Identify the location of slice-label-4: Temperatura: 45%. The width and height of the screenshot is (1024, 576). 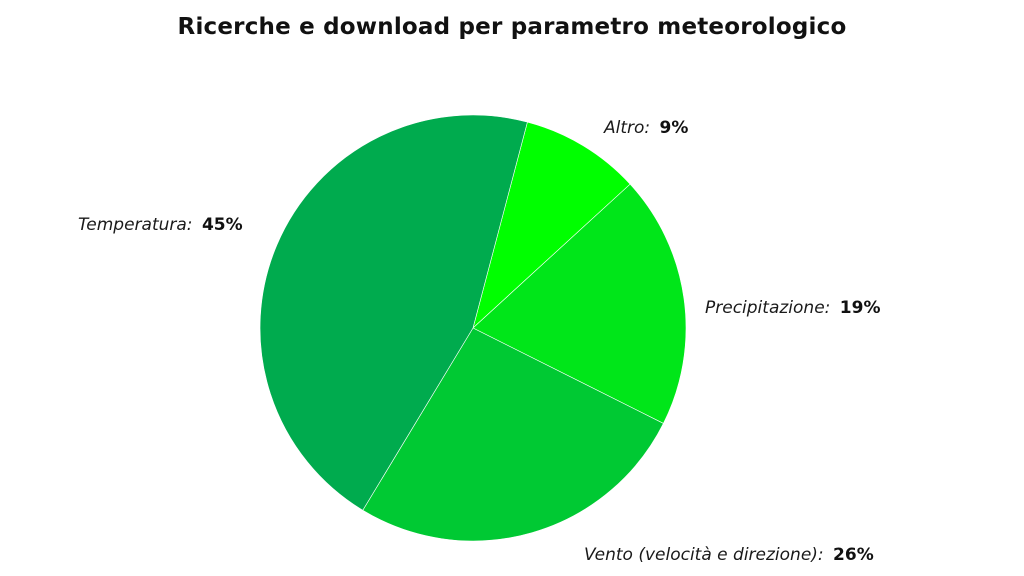
(160, 225).